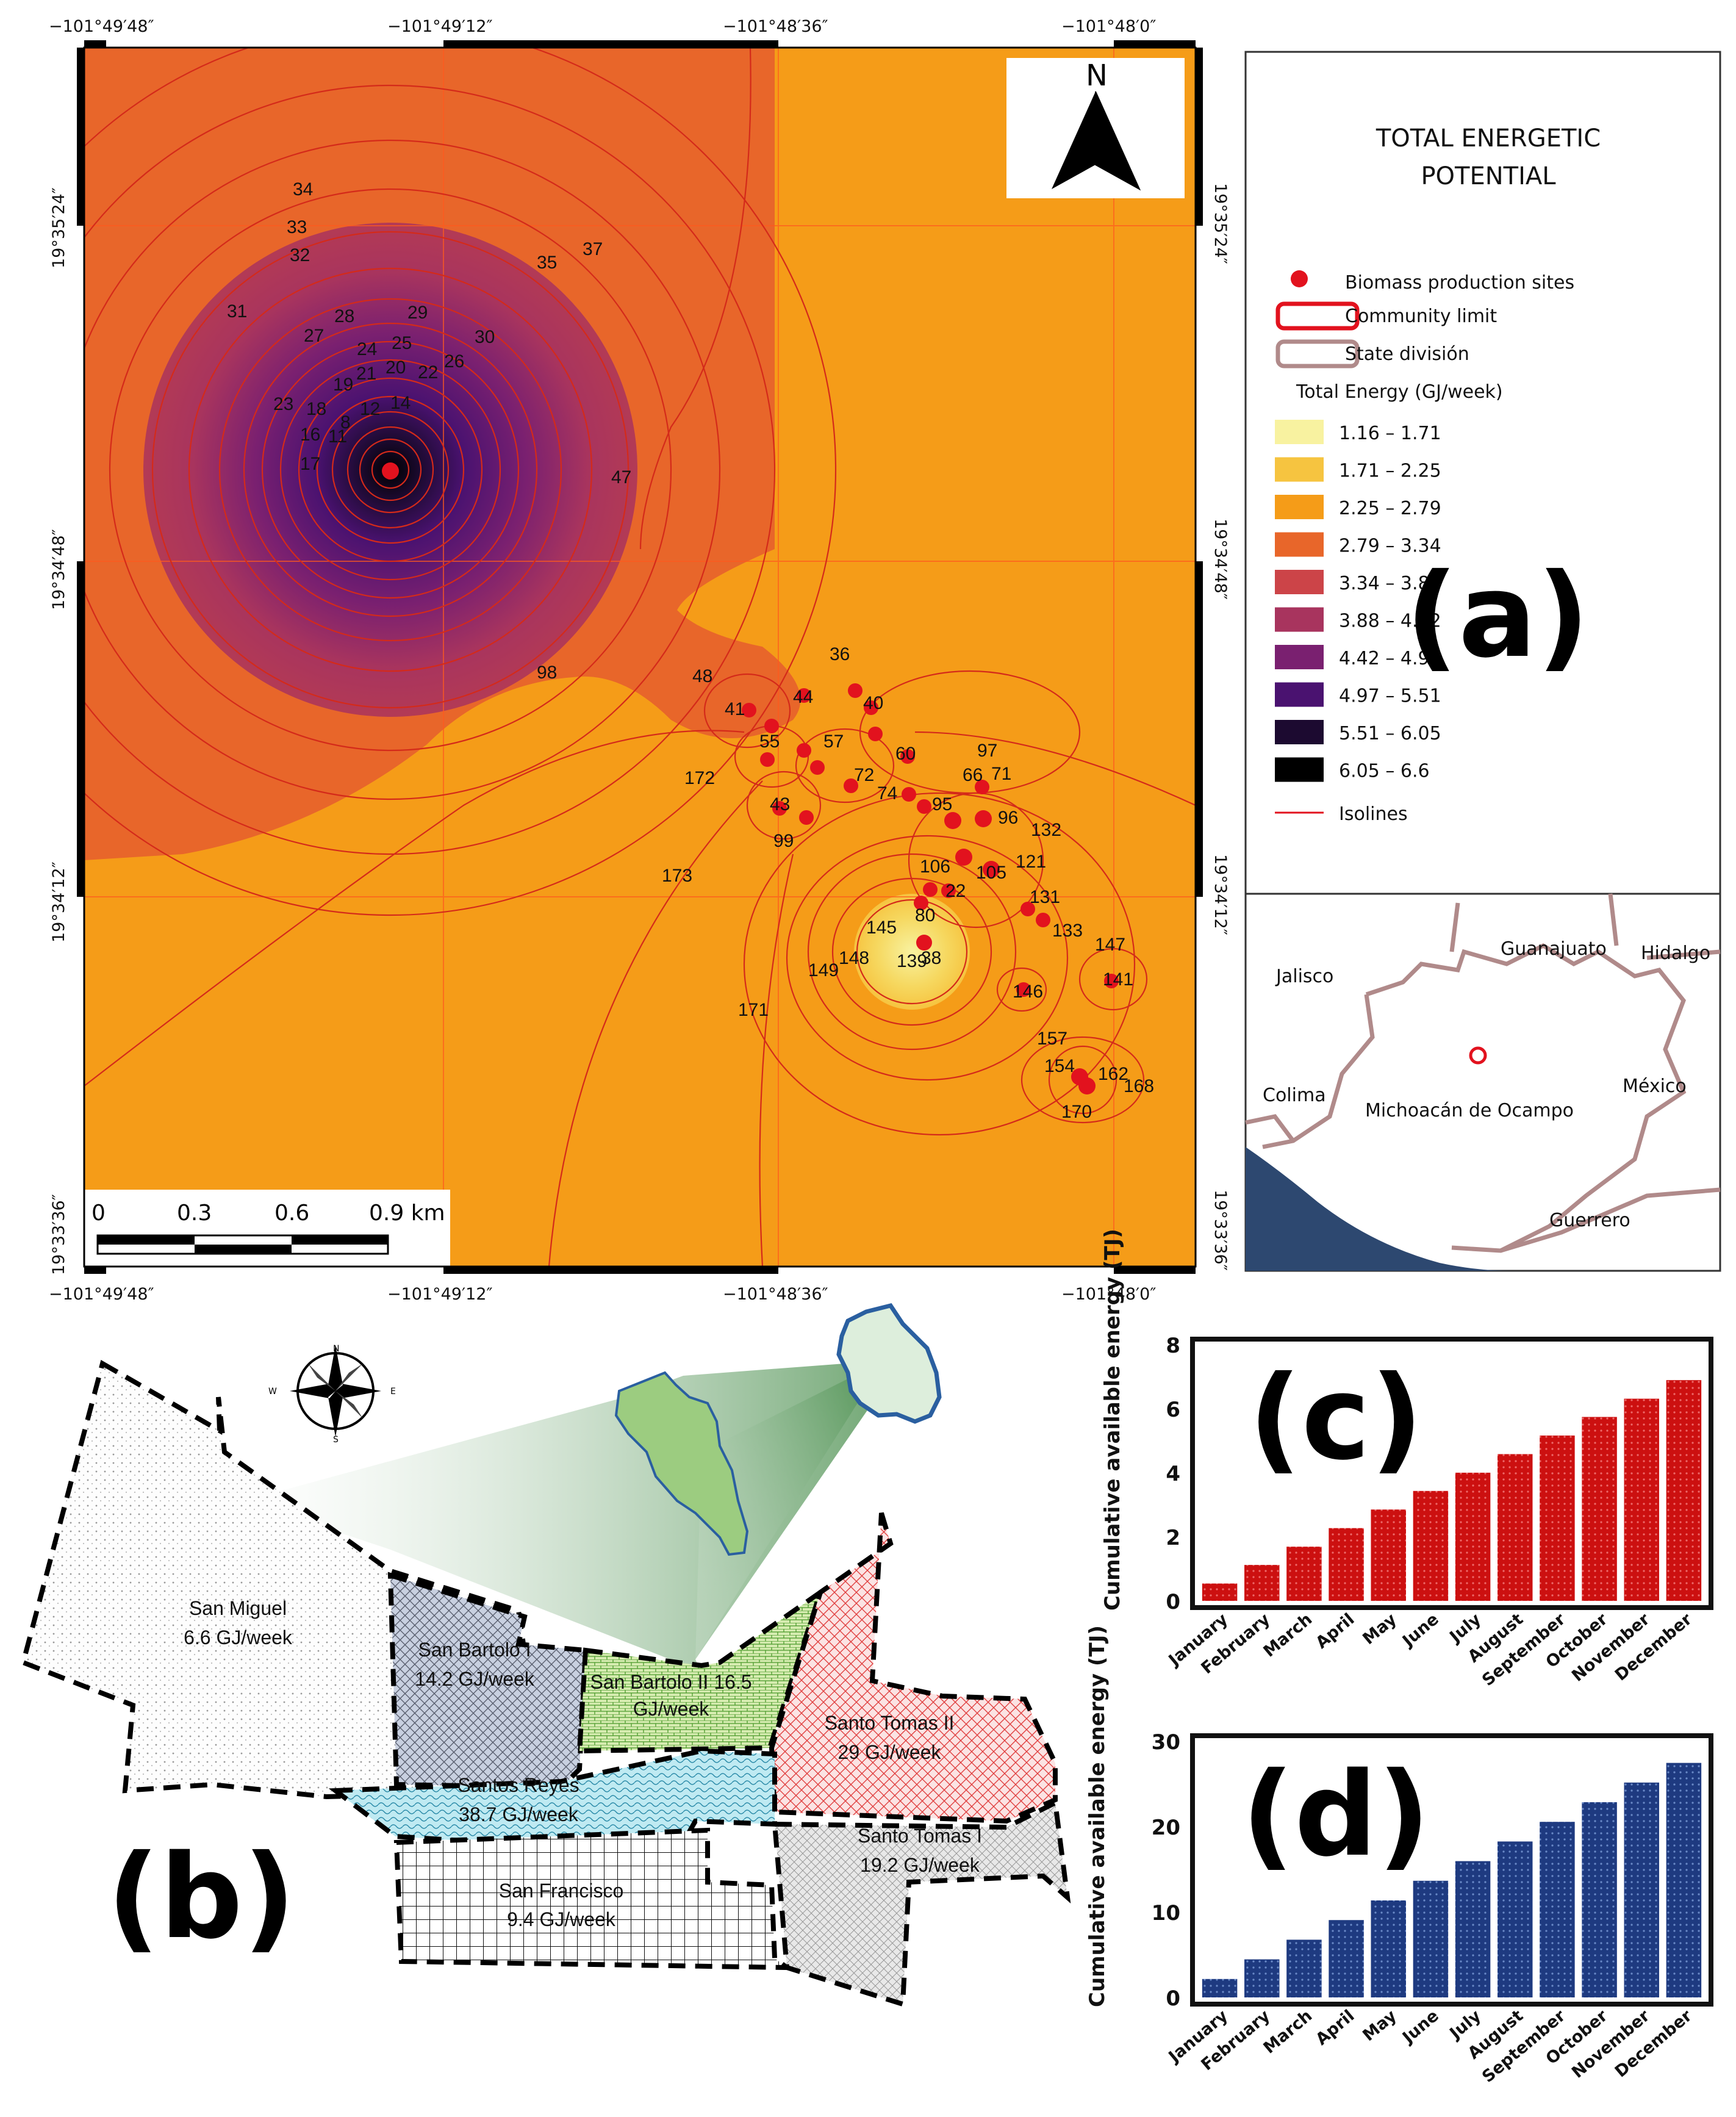 The width and height of the screenshot is (1736, 2117). I want to click on isoline-label: 27, so click(314, 336).